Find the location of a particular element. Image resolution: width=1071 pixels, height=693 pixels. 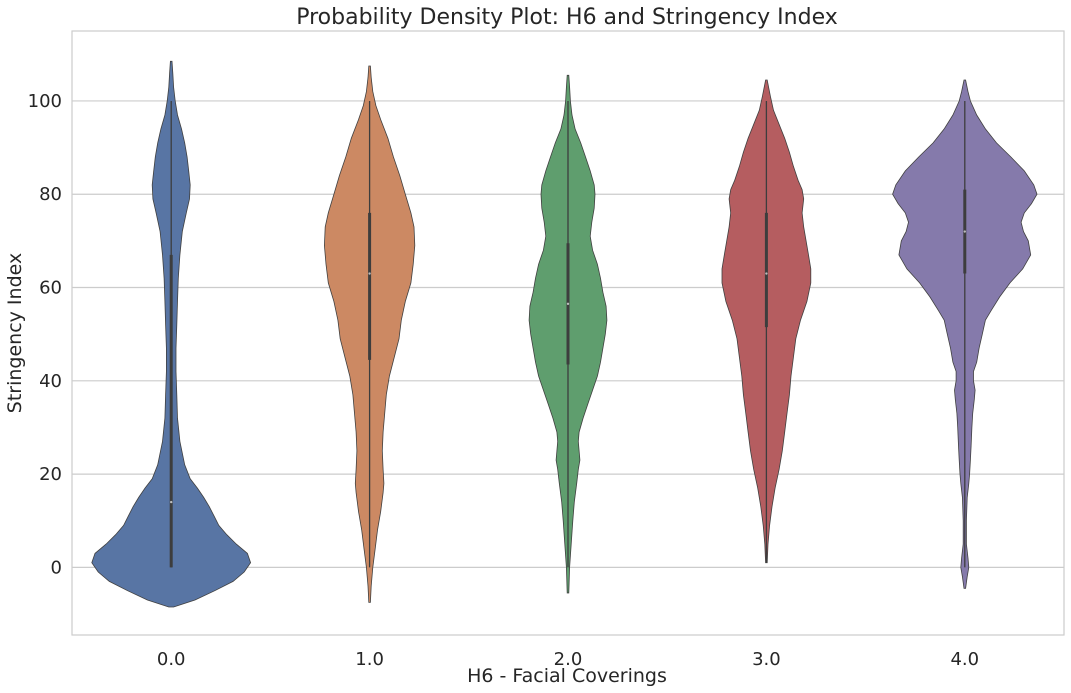

x-tick-label: 4.0 is located at coordinates (964, 659).